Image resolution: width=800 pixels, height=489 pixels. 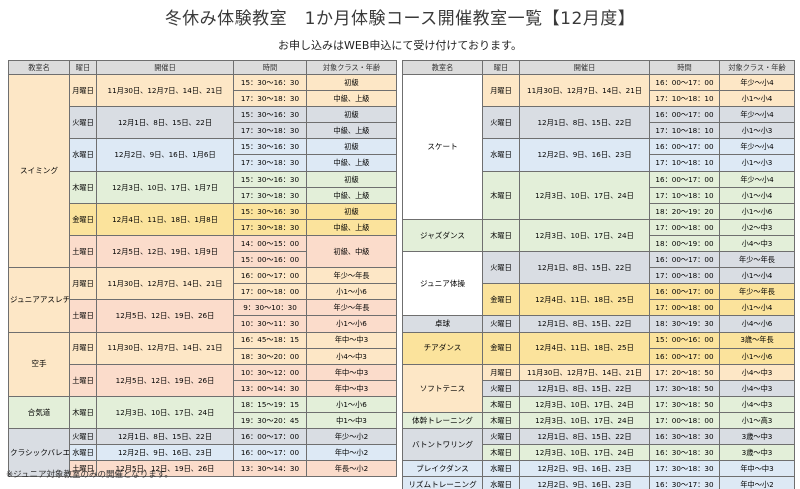 I want to click on dates-cell: 12月5日、12日、19日、1月9日, so click(x=165, y=251).